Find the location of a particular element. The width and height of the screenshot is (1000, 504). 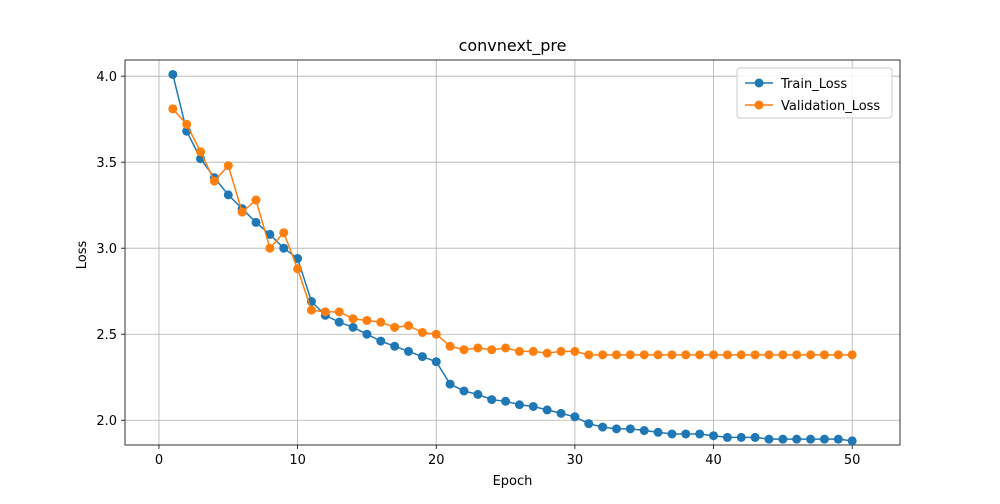

y-tick-label: 3.5 is located at coordinates (106, 163).